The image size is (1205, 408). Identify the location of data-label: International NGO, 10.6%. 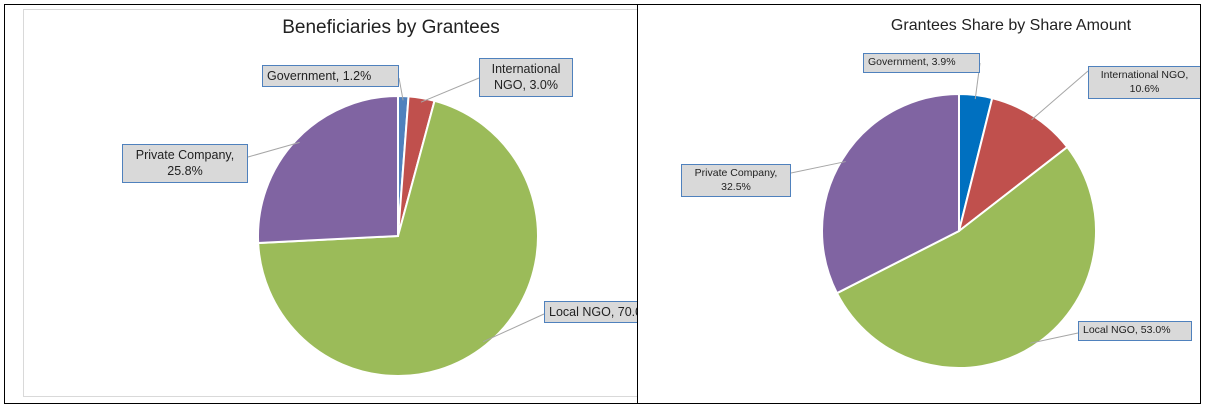
(1144, 83).